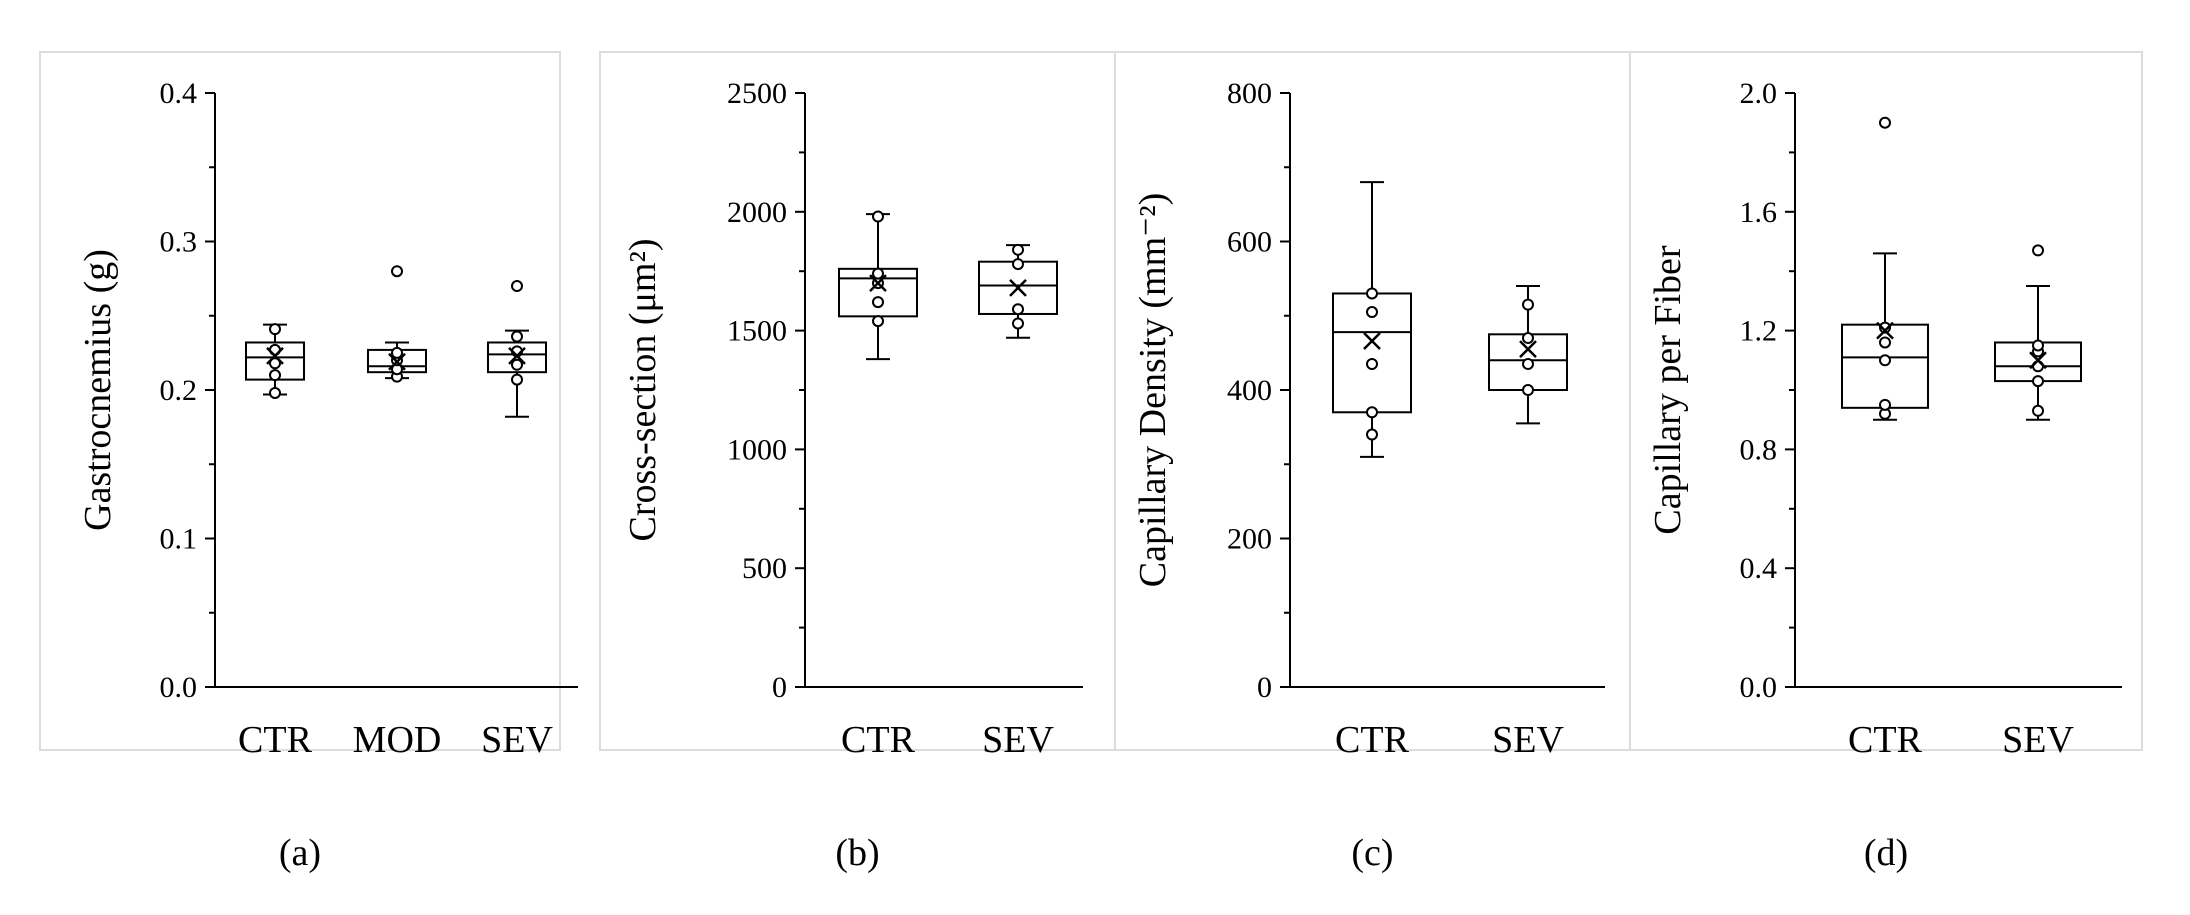  Describe the element at coordinates (1759, 212) in the screenshot. I see `y-tick-label: 1.6` at that location.